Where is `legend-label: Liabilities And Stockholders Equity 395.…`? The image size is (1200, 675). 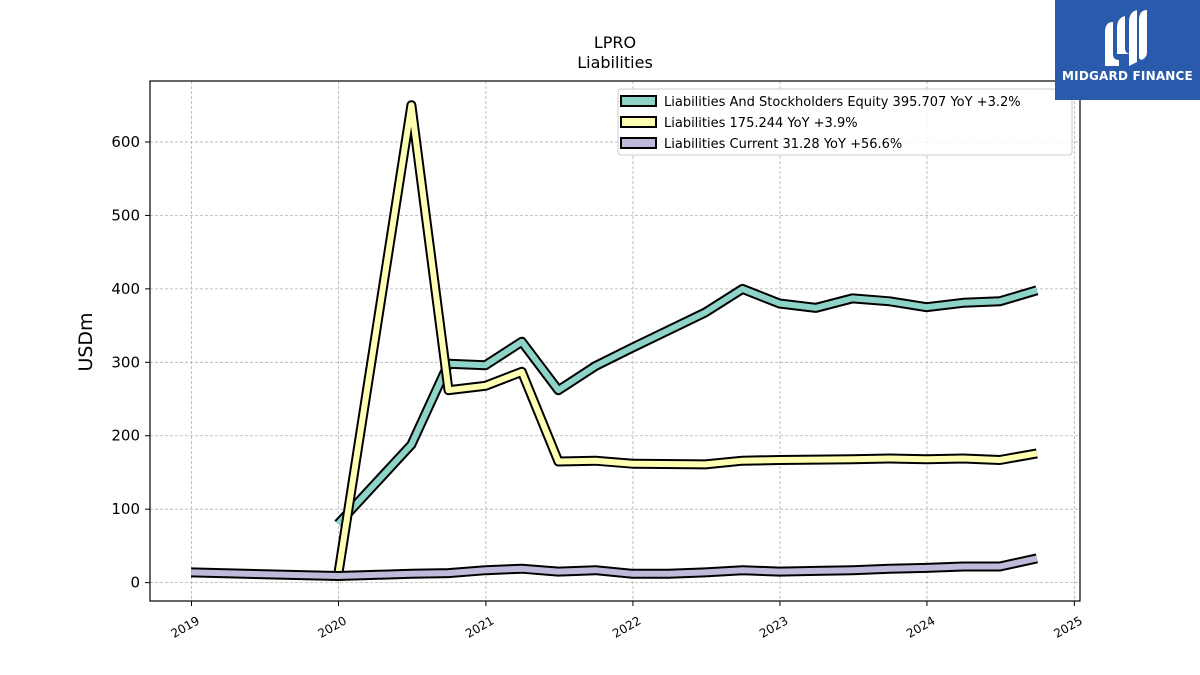 legend-label: Liabilities And Stockholders Equity 395.… is located at coordinates (842, 102).